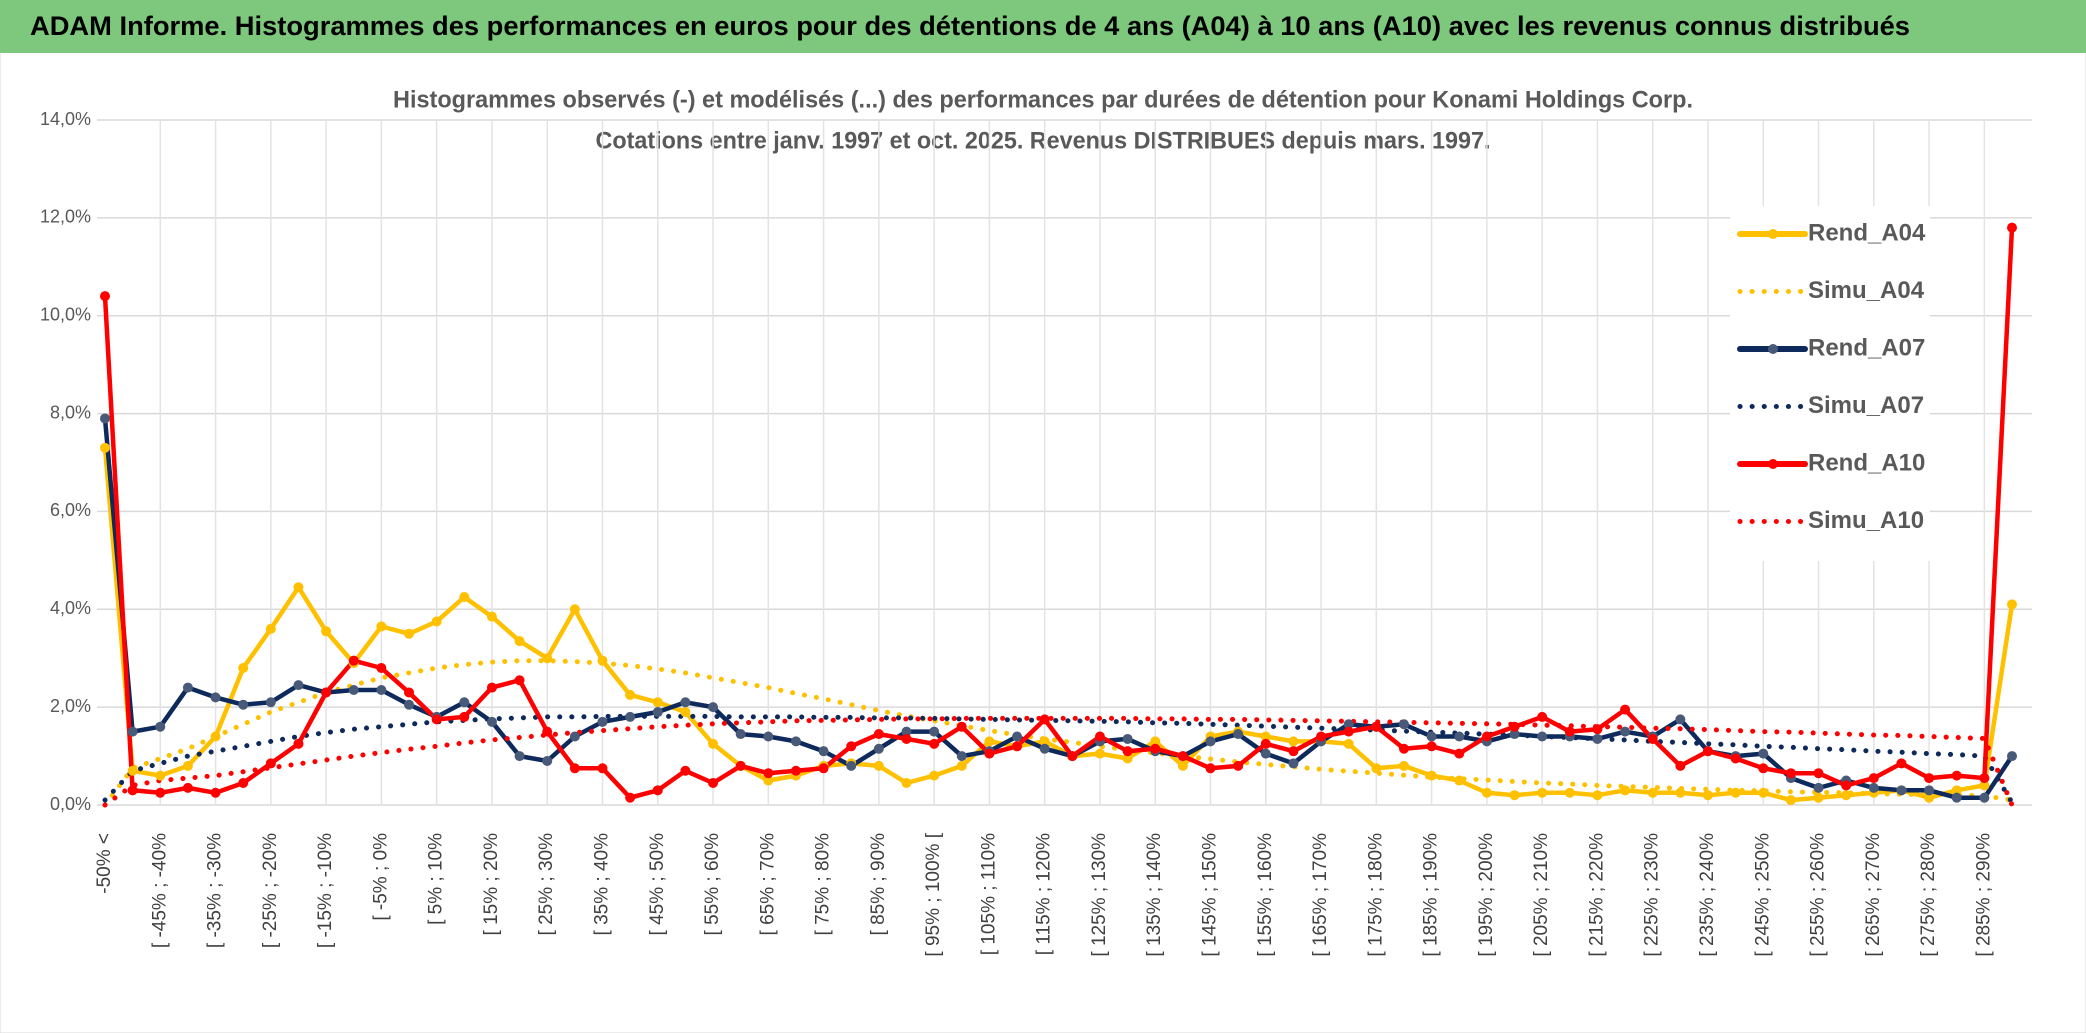  Describe the element at coordinates (1375, 895) in the screenshot. I see `x-tick-label: [ 175% ; 180%` at that location.